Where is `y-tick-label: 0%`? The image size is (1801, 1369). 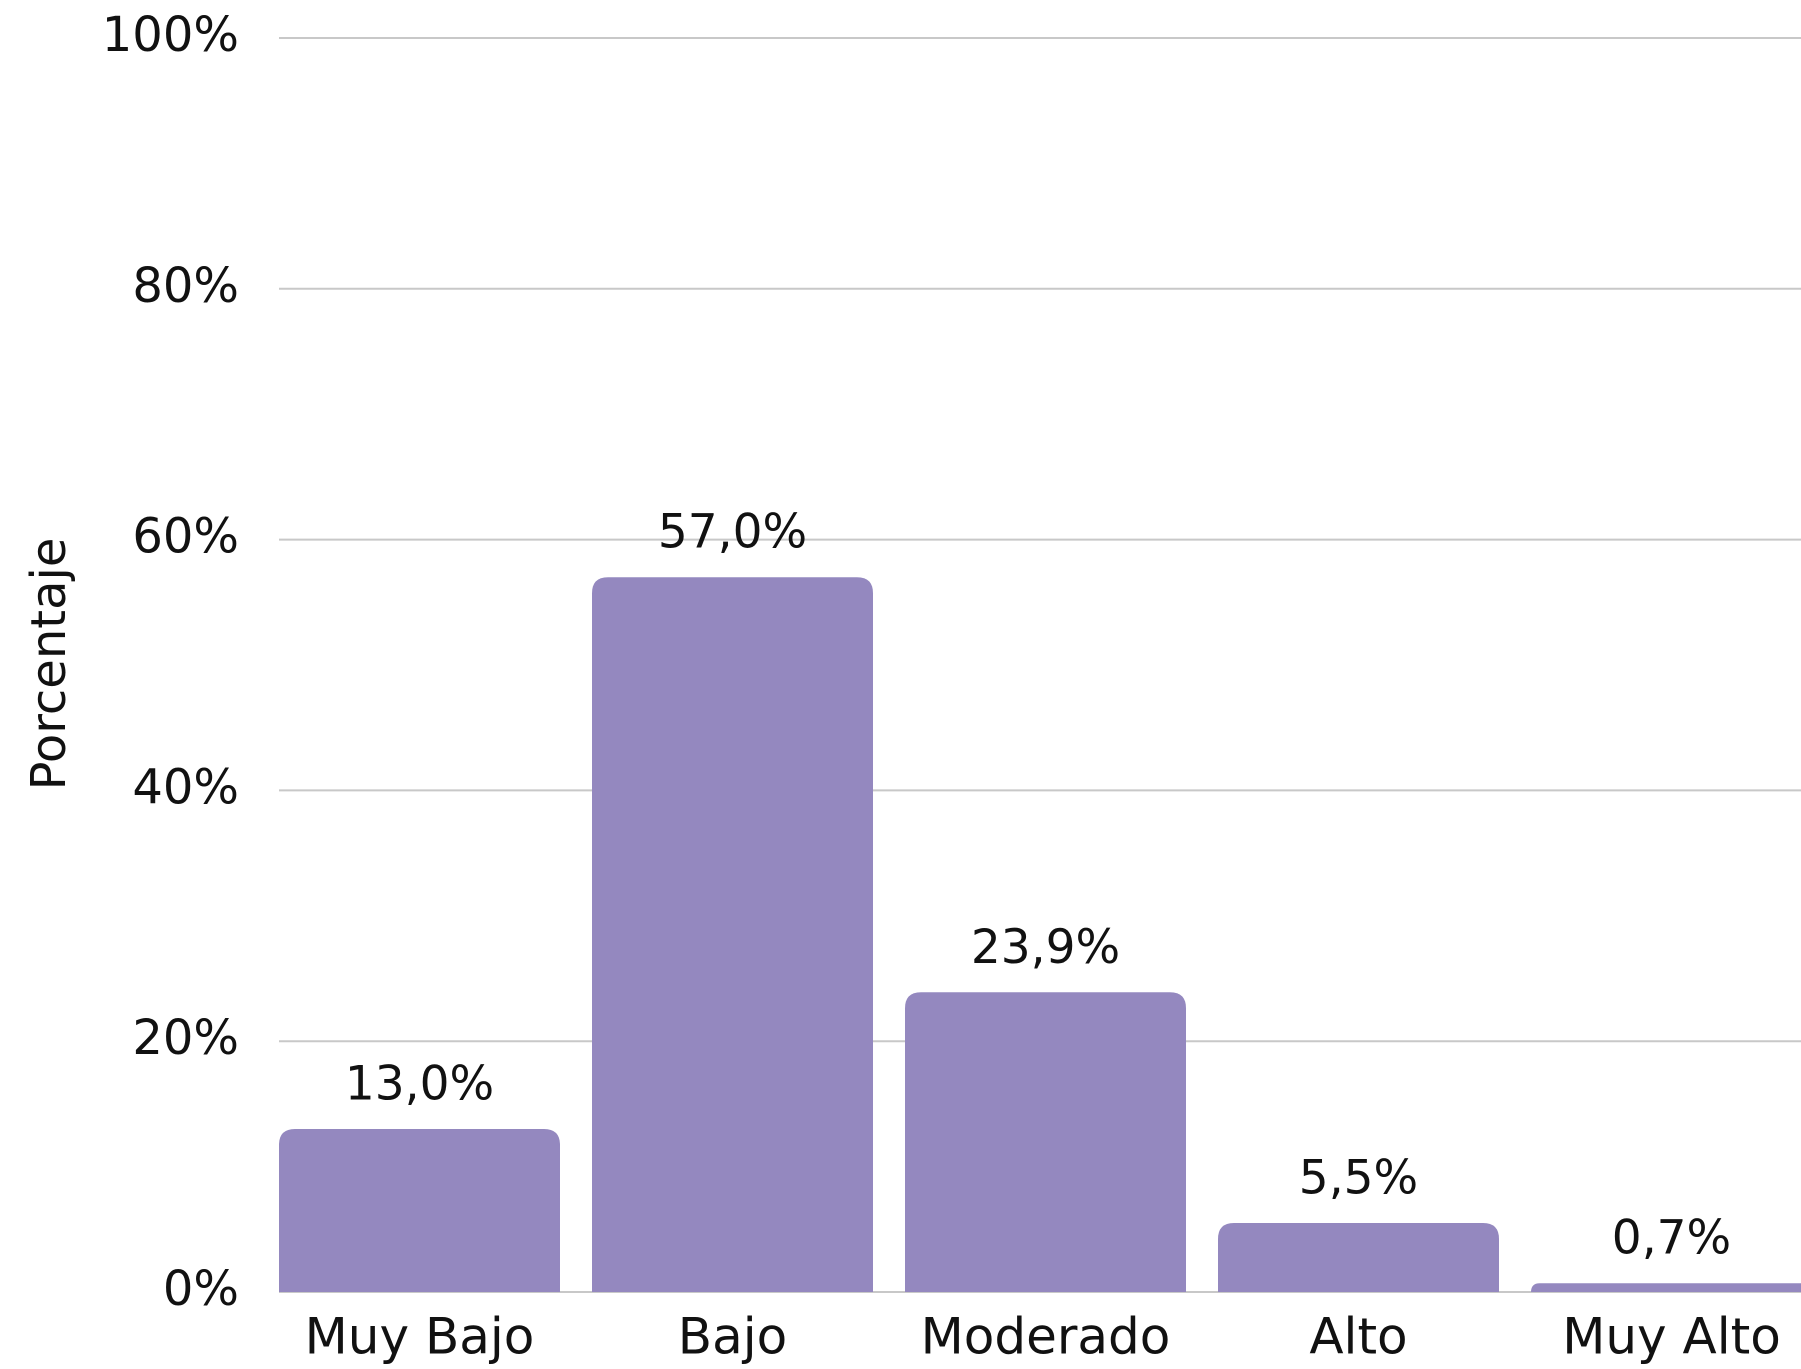 y-tick-label: 0% is located at coordinates (201, 1289).